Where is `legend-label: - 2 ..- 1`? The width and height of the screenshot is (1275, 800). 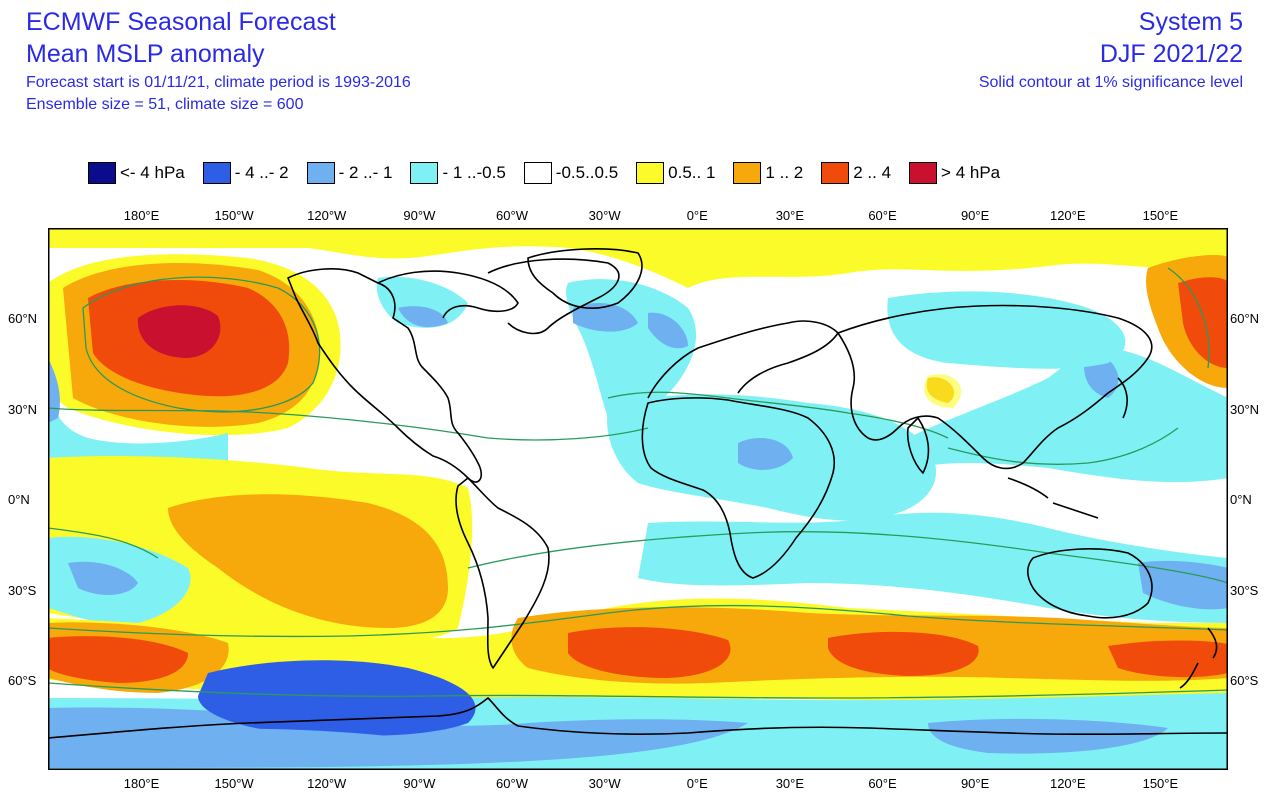 legend-label: - 2 ..- 1 is located at coordinates (365, 172).